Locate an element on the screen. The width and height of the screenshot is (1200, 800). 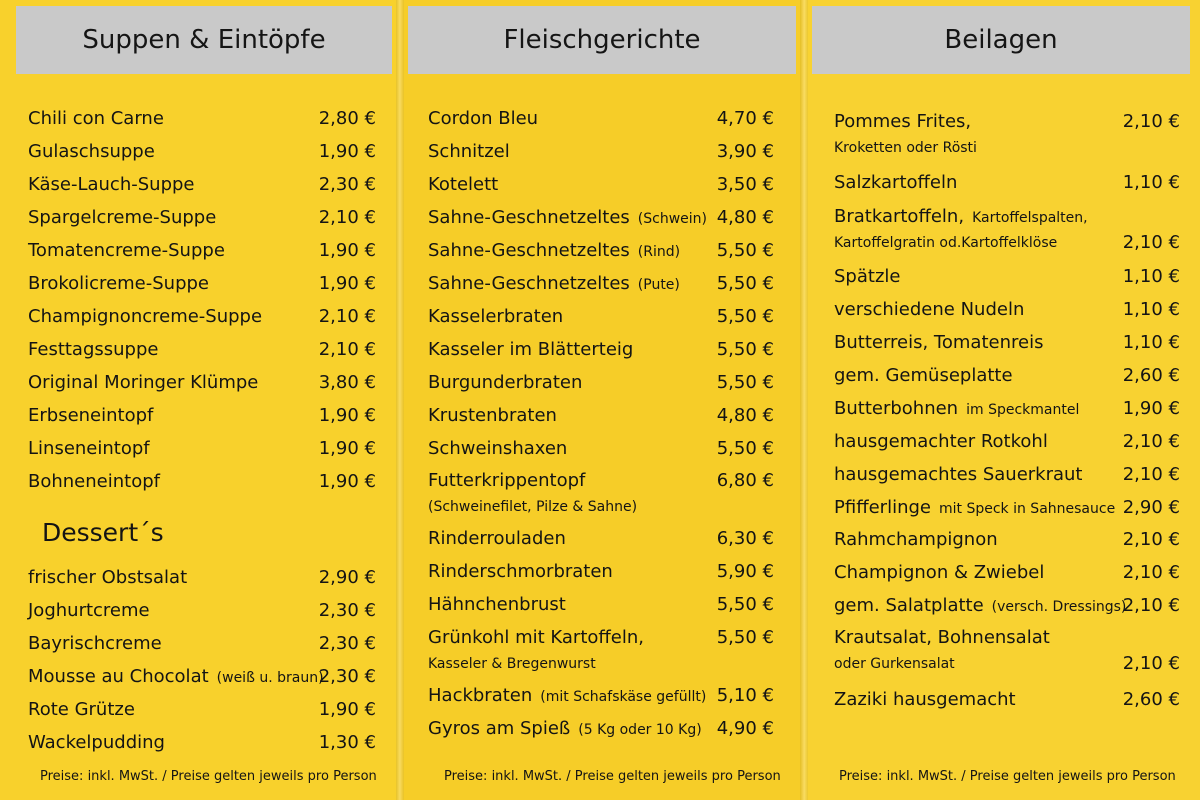
menu-item-title: Rote Grütze is located at coordinates (81, 709).